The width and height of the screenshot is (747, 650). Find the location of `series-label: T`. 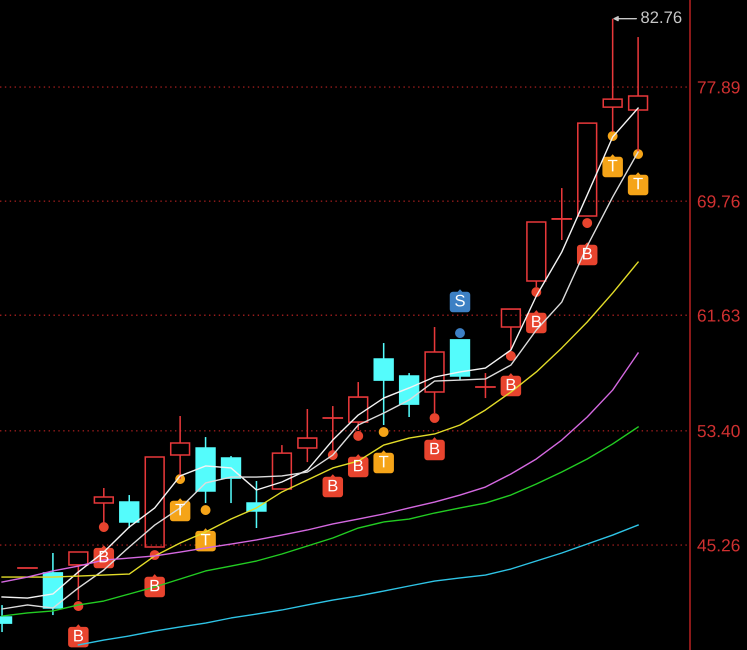

series-label: T is located at coordinates (205, 540).